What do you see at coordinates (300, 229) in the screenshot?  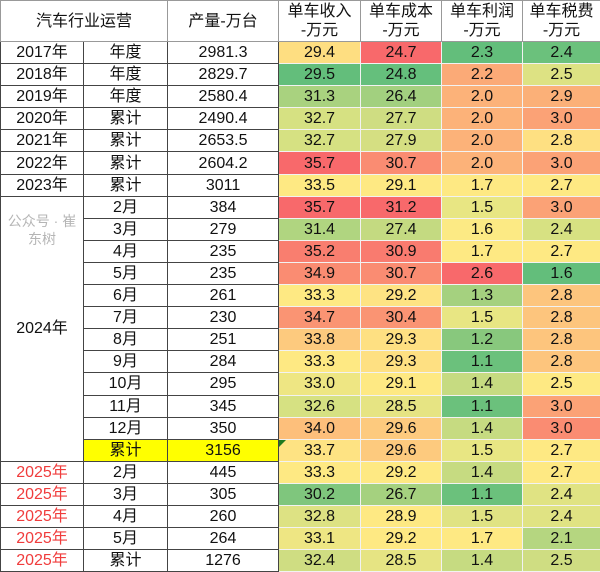 I see `table-row: 3月 279 31.4 27.4 1.6 2.4` at bounding box center [300, 229].